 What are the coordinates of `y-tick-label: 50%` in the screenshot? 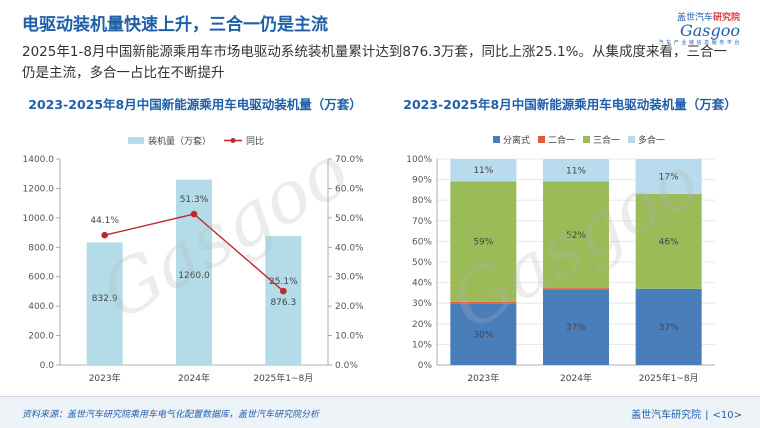 It's located at (422, 263).